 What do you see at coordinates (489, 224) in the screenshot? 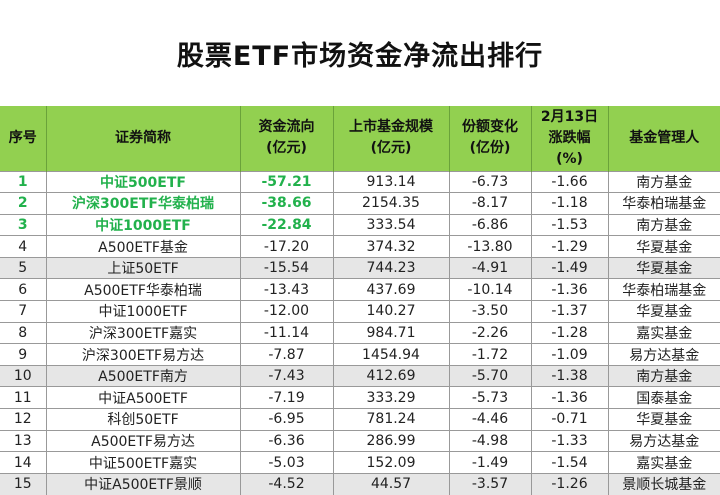
I see `share-change-cell: -6.86` at bounding box center [489, 224].